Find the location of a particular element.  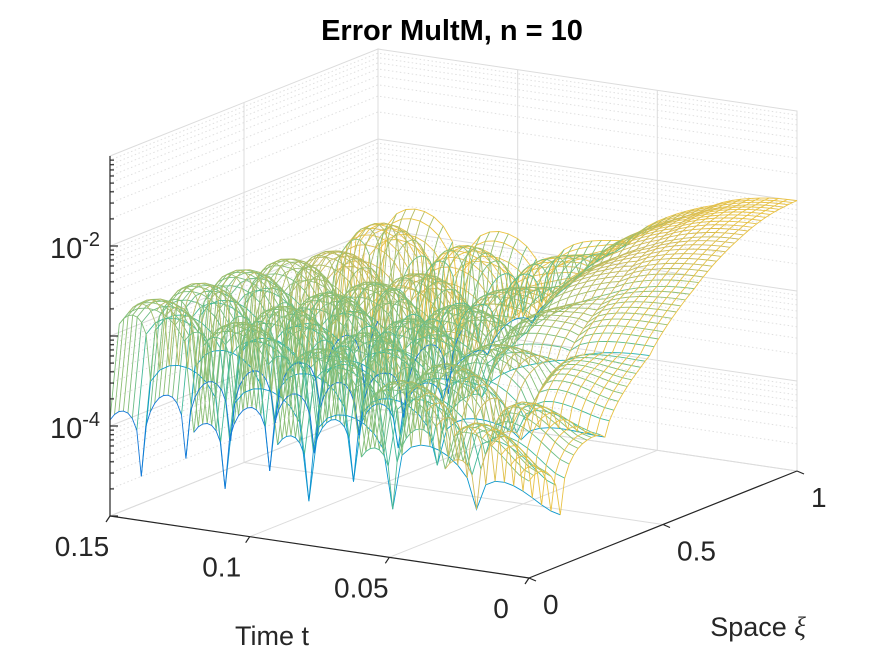

y-tick-label: 0 is located at coordinates (551, 604).